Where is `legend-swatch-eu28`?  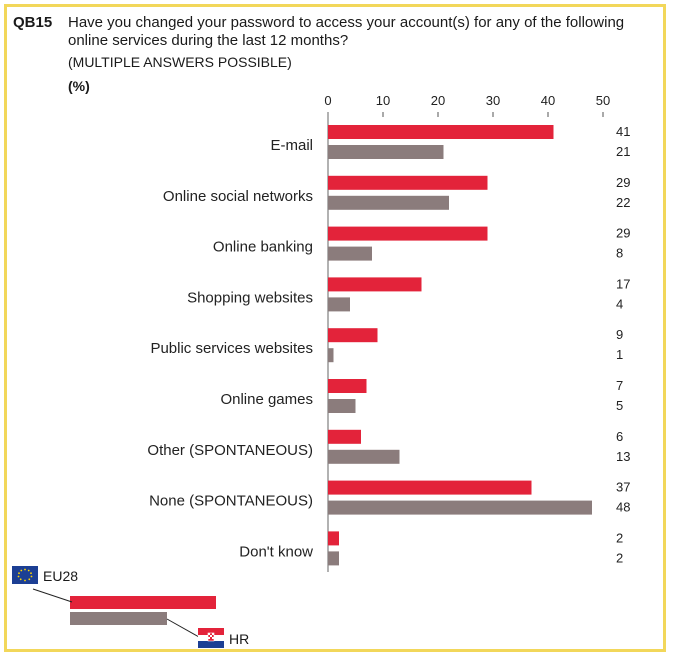 legend-swatch-eu28 is located at coordinates (143, 602).